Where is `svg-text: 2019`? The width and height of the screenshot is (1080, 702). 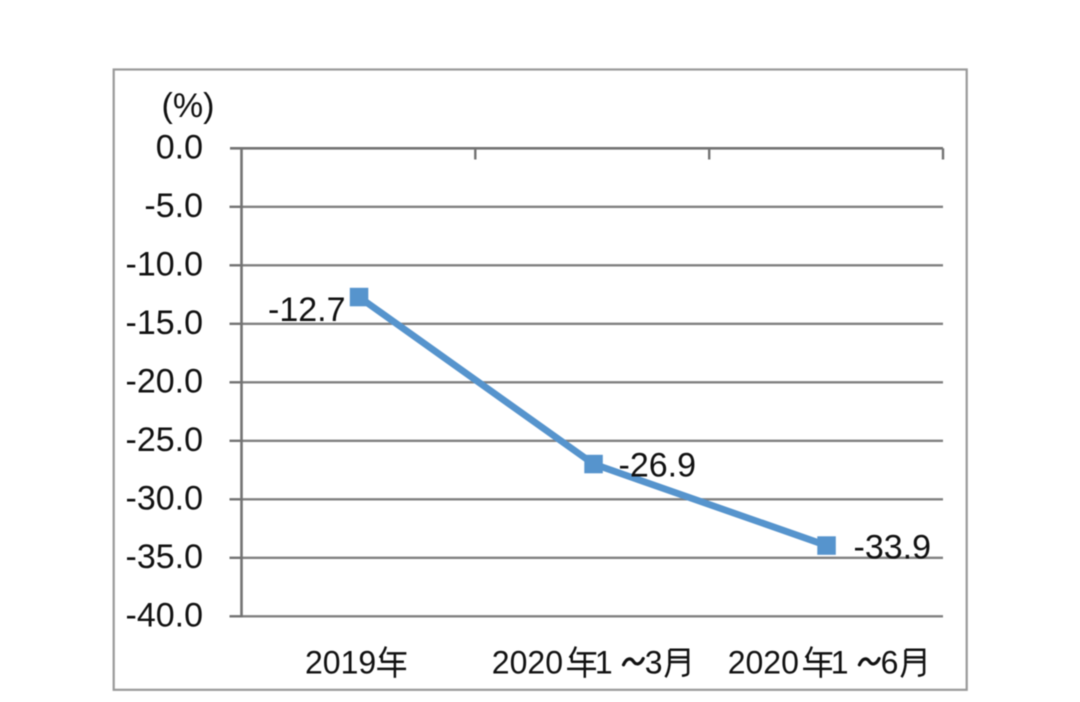
svg-text: 2019 is located at coordinates (340, 663).